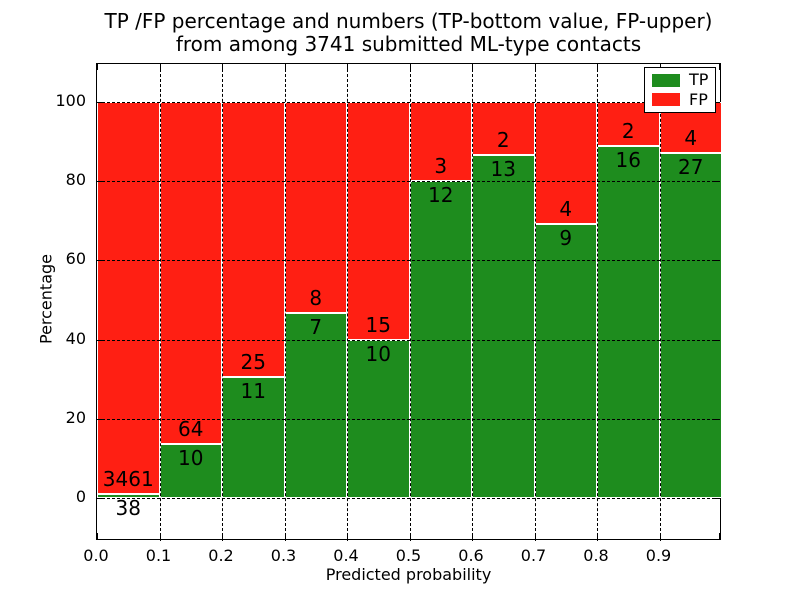 The width and height of the screenshot is (800, 600). Describe the element at coordinates (191, 429) in the screenshot. I see `fp-count-label: 64` at that location.